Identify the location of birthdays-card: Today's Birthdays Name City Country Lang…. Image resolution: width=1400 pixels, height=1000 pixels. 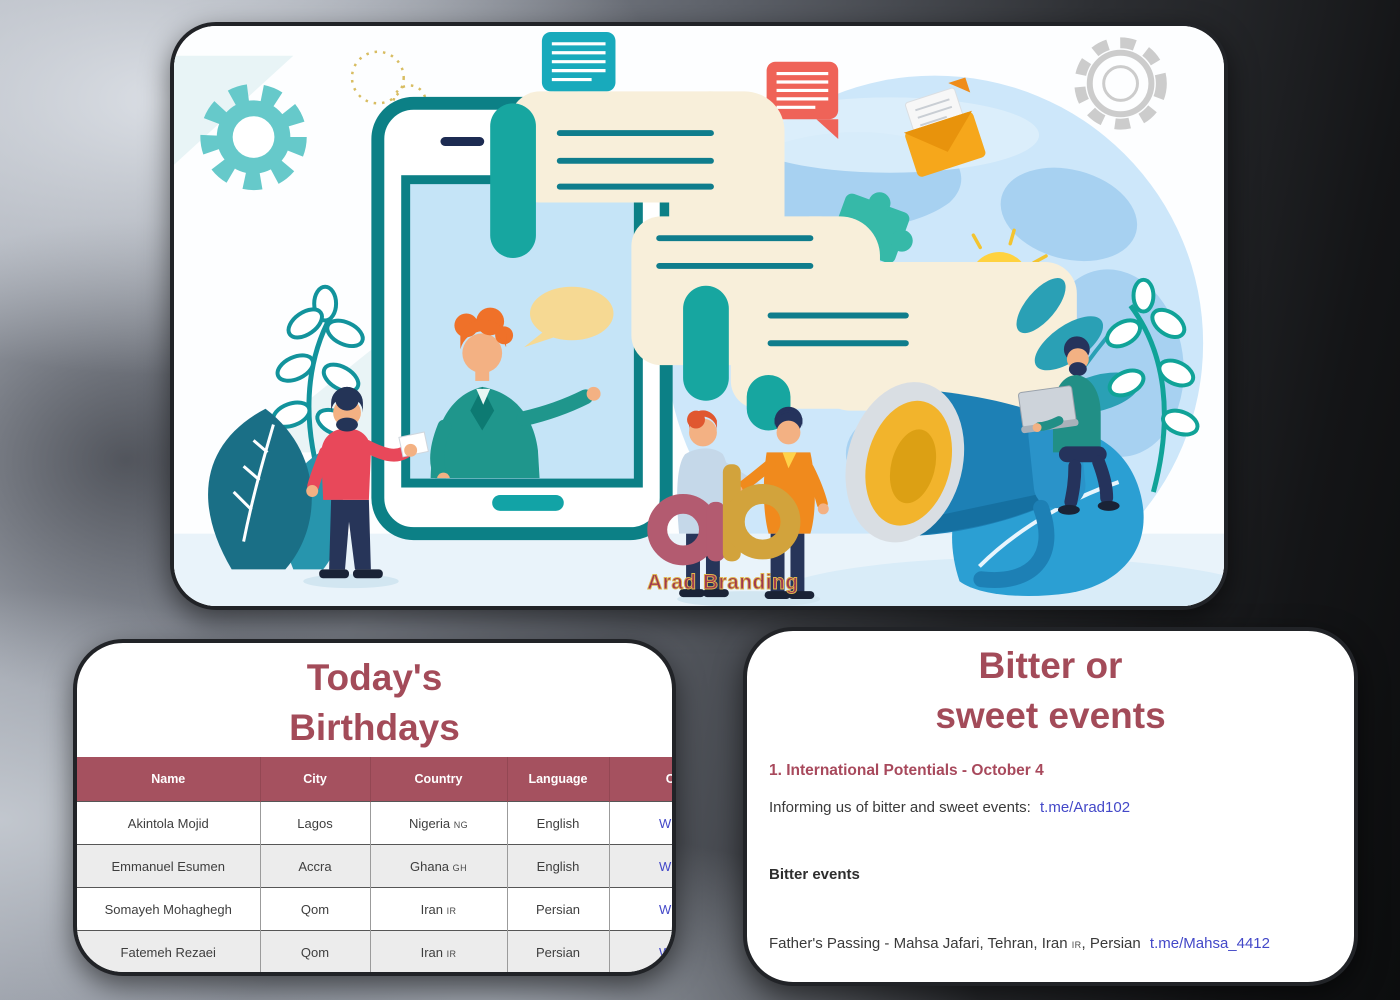
(374, 807).